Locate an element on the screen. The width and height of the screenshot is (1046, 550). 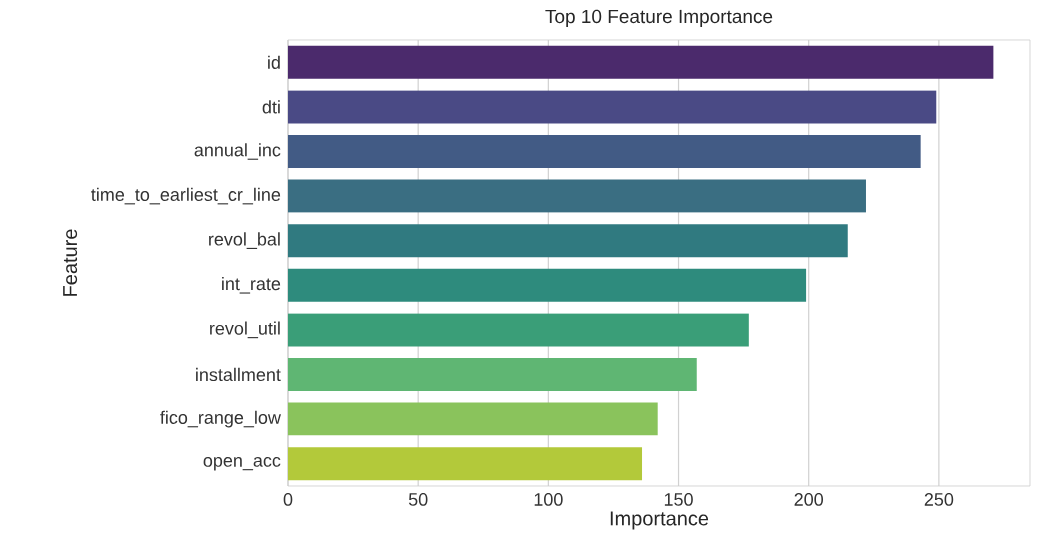
y-tick-label: revol_bal is located at coordinates (244, 240).